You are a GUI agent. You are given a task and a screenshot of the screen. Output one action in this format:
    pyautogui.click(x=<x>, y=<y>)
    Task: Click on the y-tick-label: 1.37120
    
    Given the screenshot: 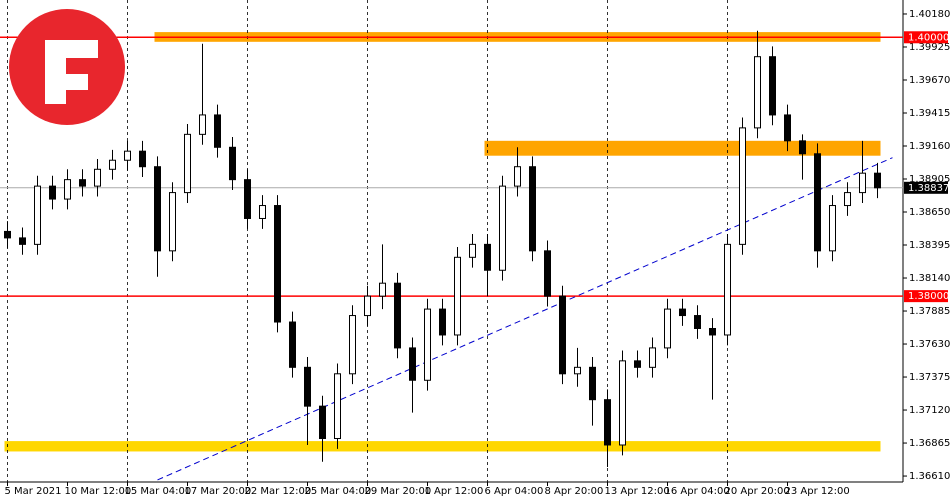 What is the action you would take?
    pyautogui.click(x=929, y=410)
    